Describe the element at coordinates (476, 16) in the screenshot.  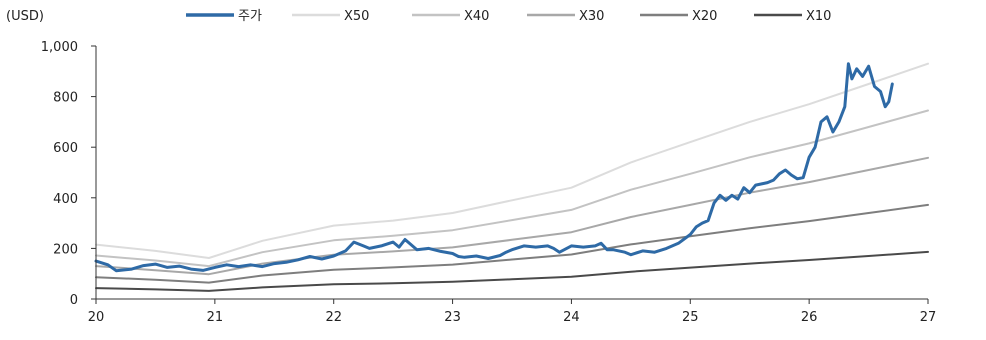
I see `legend-label-x40: X40` at that location.